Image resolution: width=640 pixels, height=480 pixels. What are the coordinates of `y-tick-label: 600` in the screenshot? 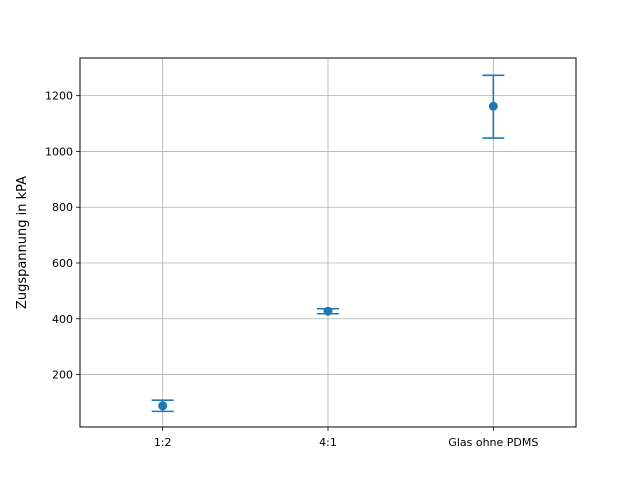 It's located at (62, 263).